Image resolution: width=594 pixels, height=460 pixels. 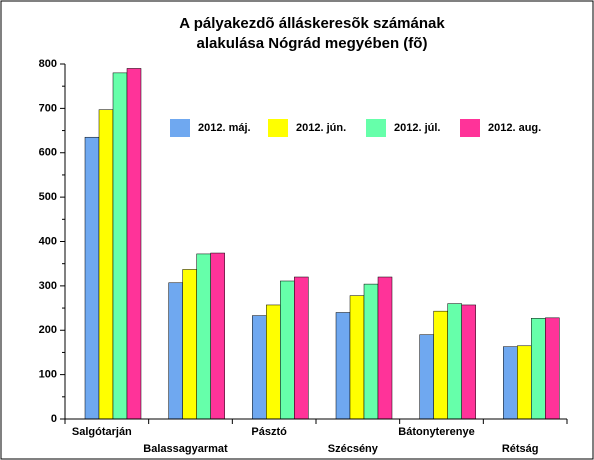 I want to click on x-tick-label: Balassagyarmat, so click(x=185, y=449).